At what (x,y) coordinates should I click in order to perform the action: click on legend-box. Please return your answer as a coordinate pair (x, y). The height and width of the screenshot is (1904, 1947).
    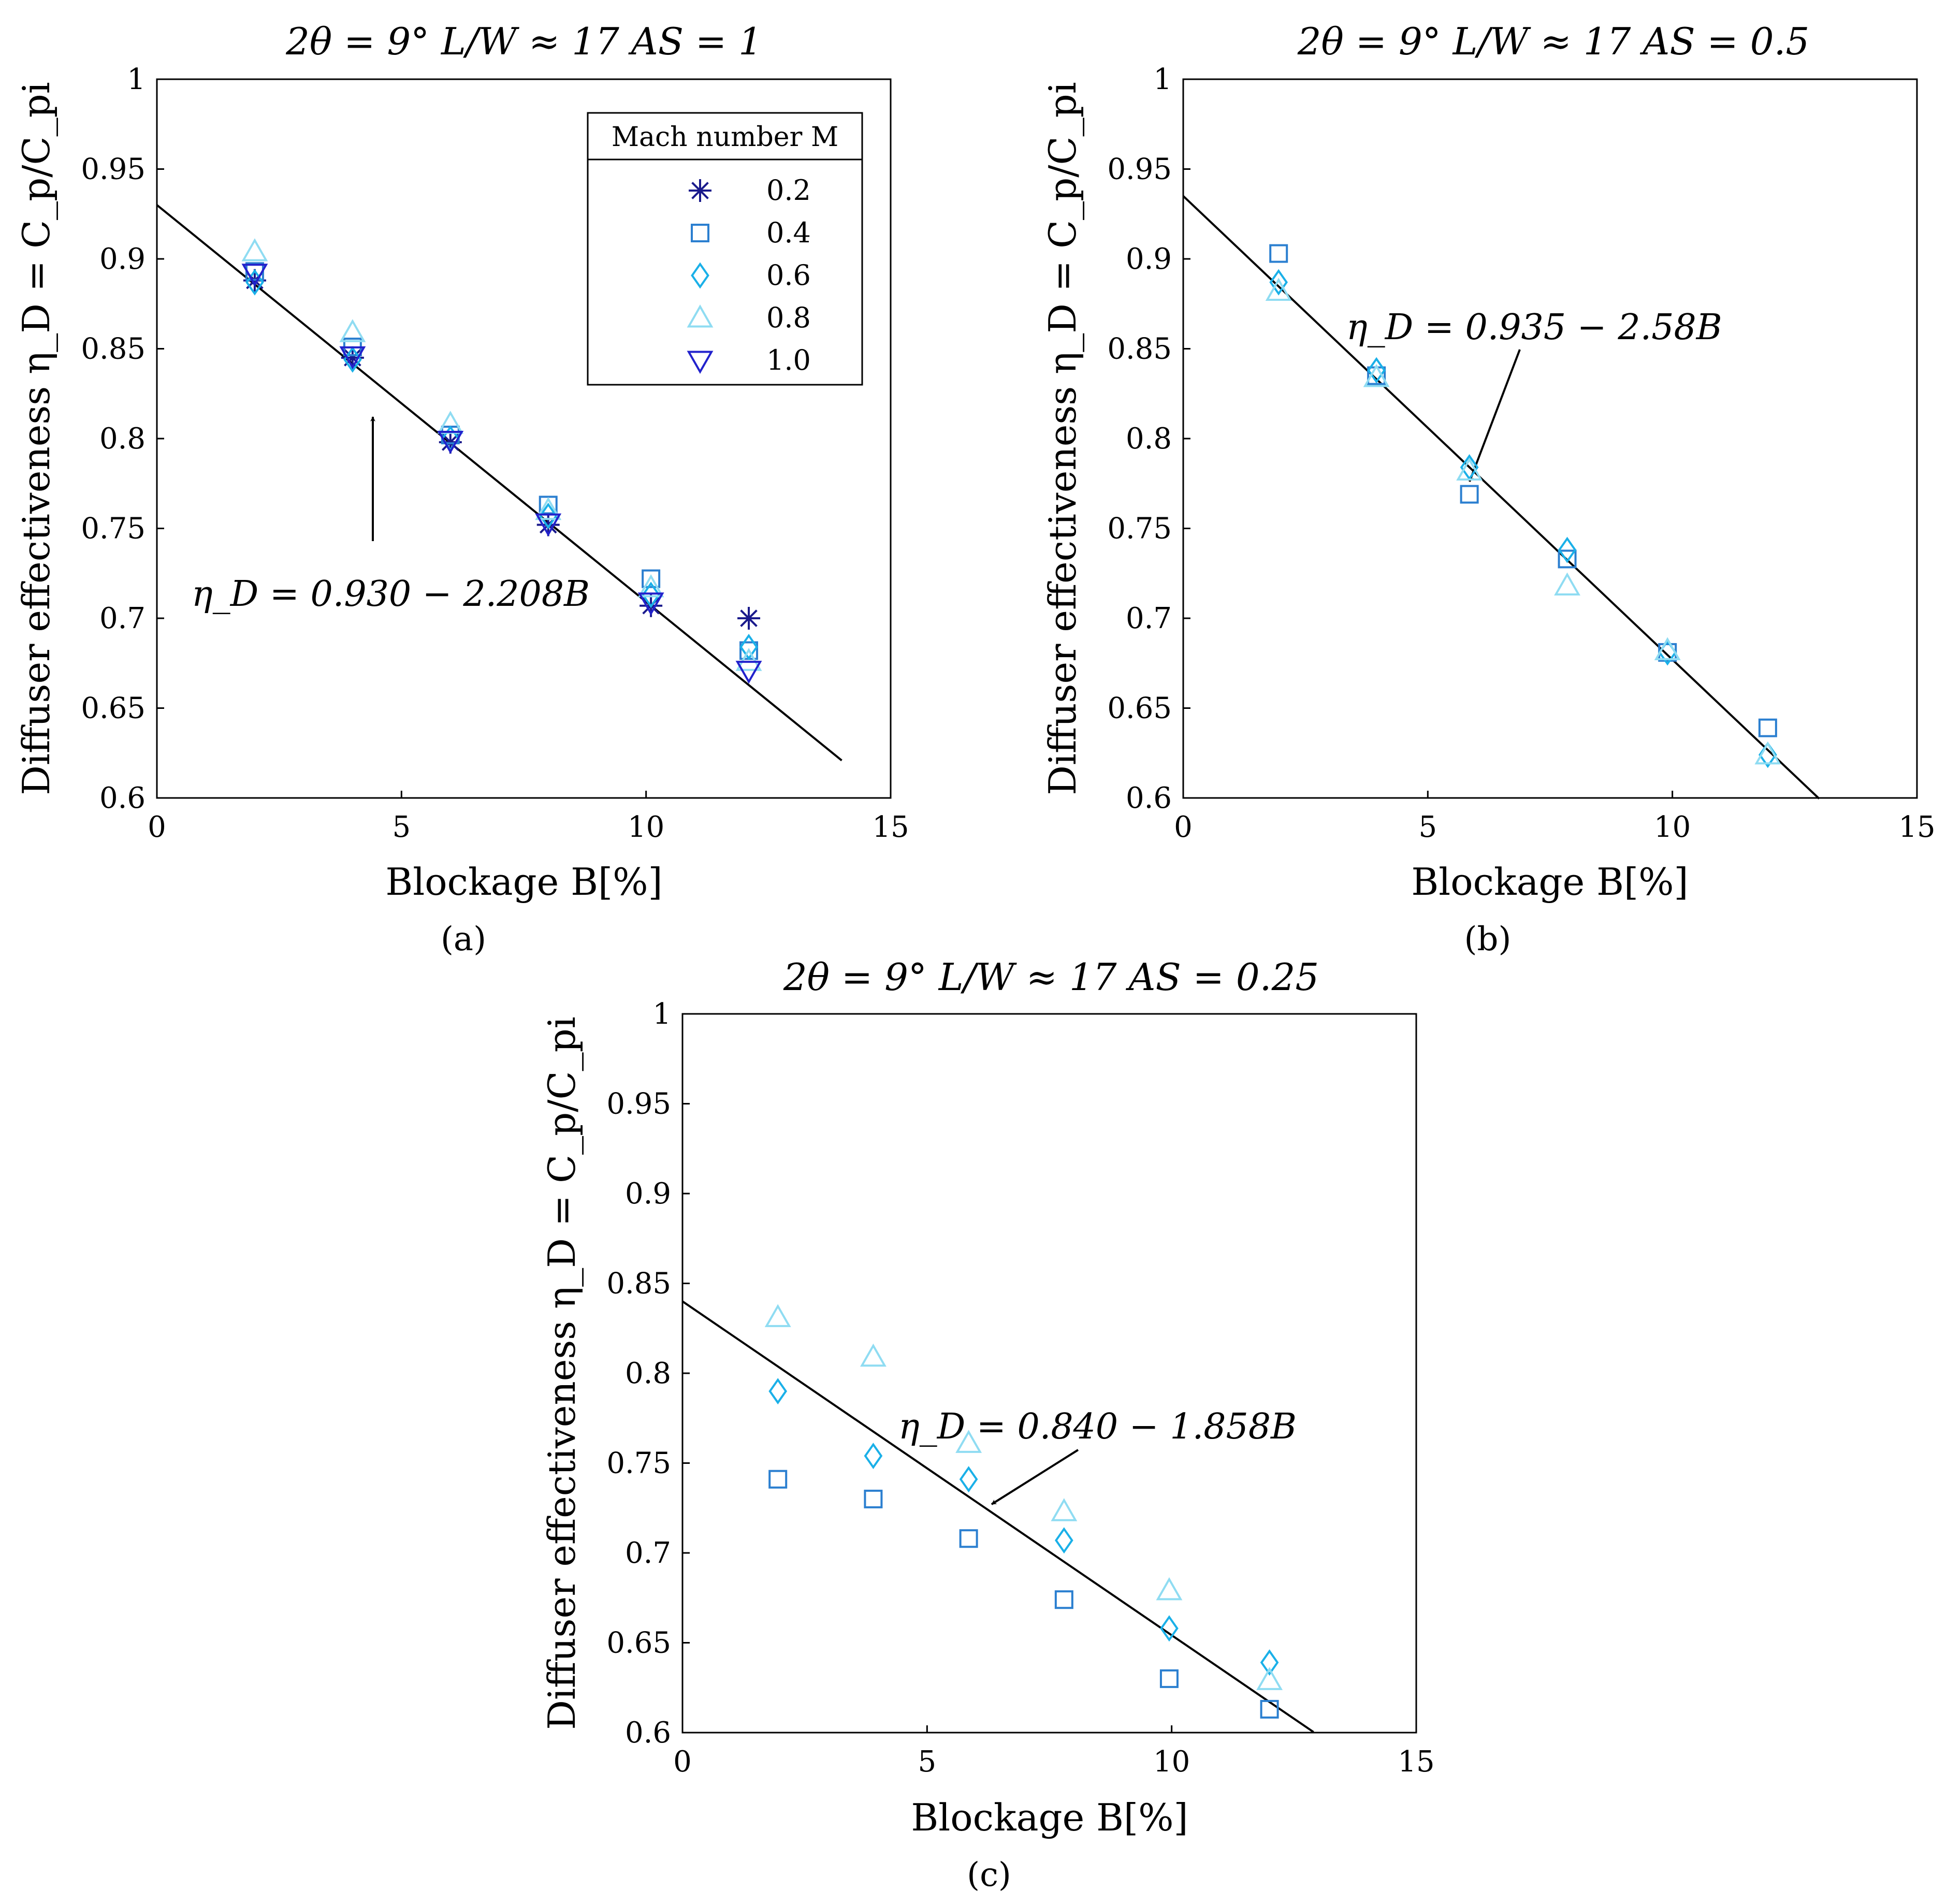
    Looking at the image, I should click on (725, 249).